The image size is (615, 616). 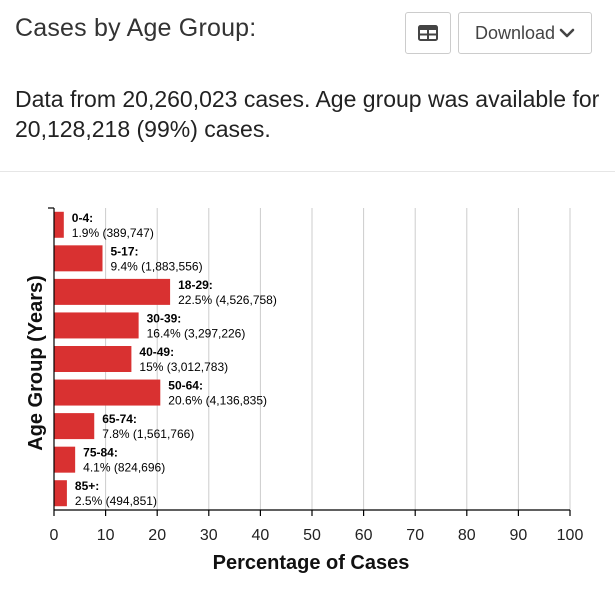 What do you see at coordinates (209, 535) in the screenshot?
I see `x-tick-label: 30` at bounding box center [209, 535].